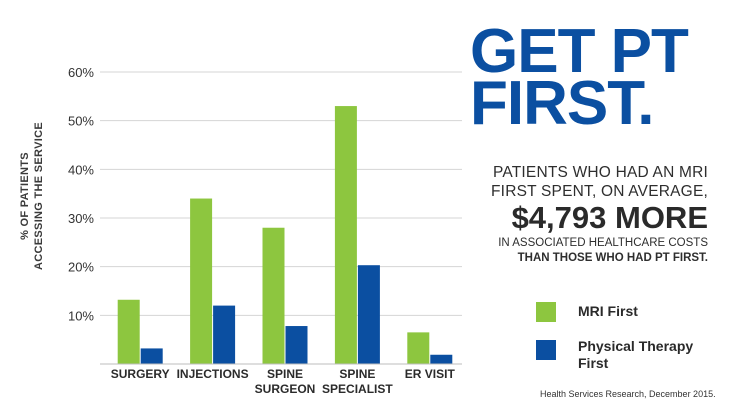 The width and height of the screenshot is (732, 420). Describe the element at coordinates (648, 355) in the screenshot. I see `legend-label-pt: Physical Therapy First` at that location.